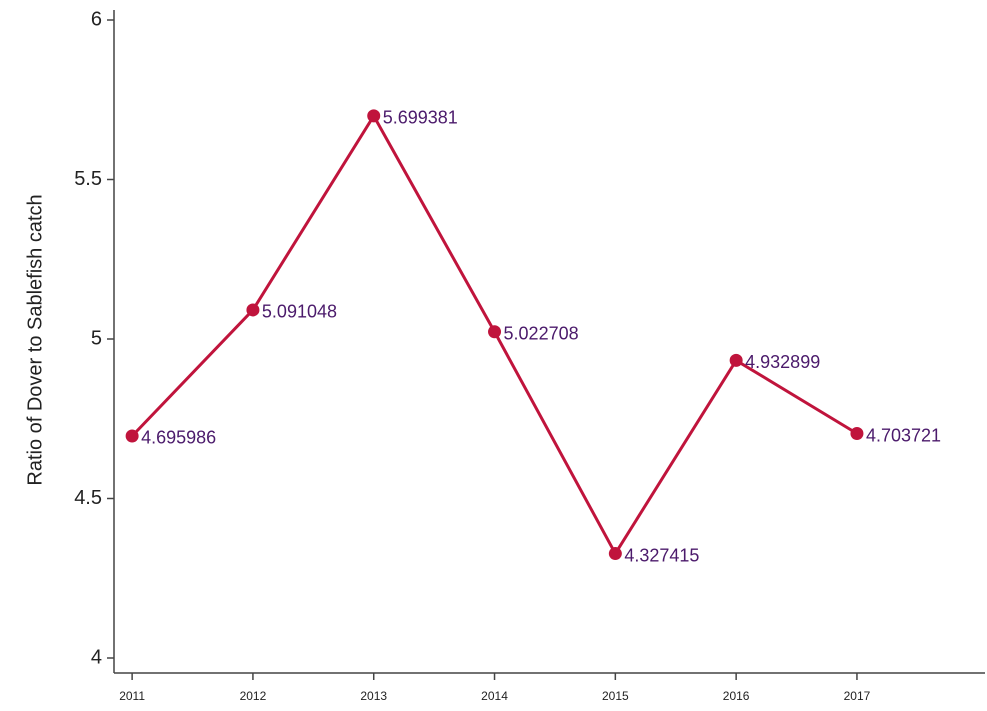  I want to click on data-label: 4.695986, so click(178, 438).